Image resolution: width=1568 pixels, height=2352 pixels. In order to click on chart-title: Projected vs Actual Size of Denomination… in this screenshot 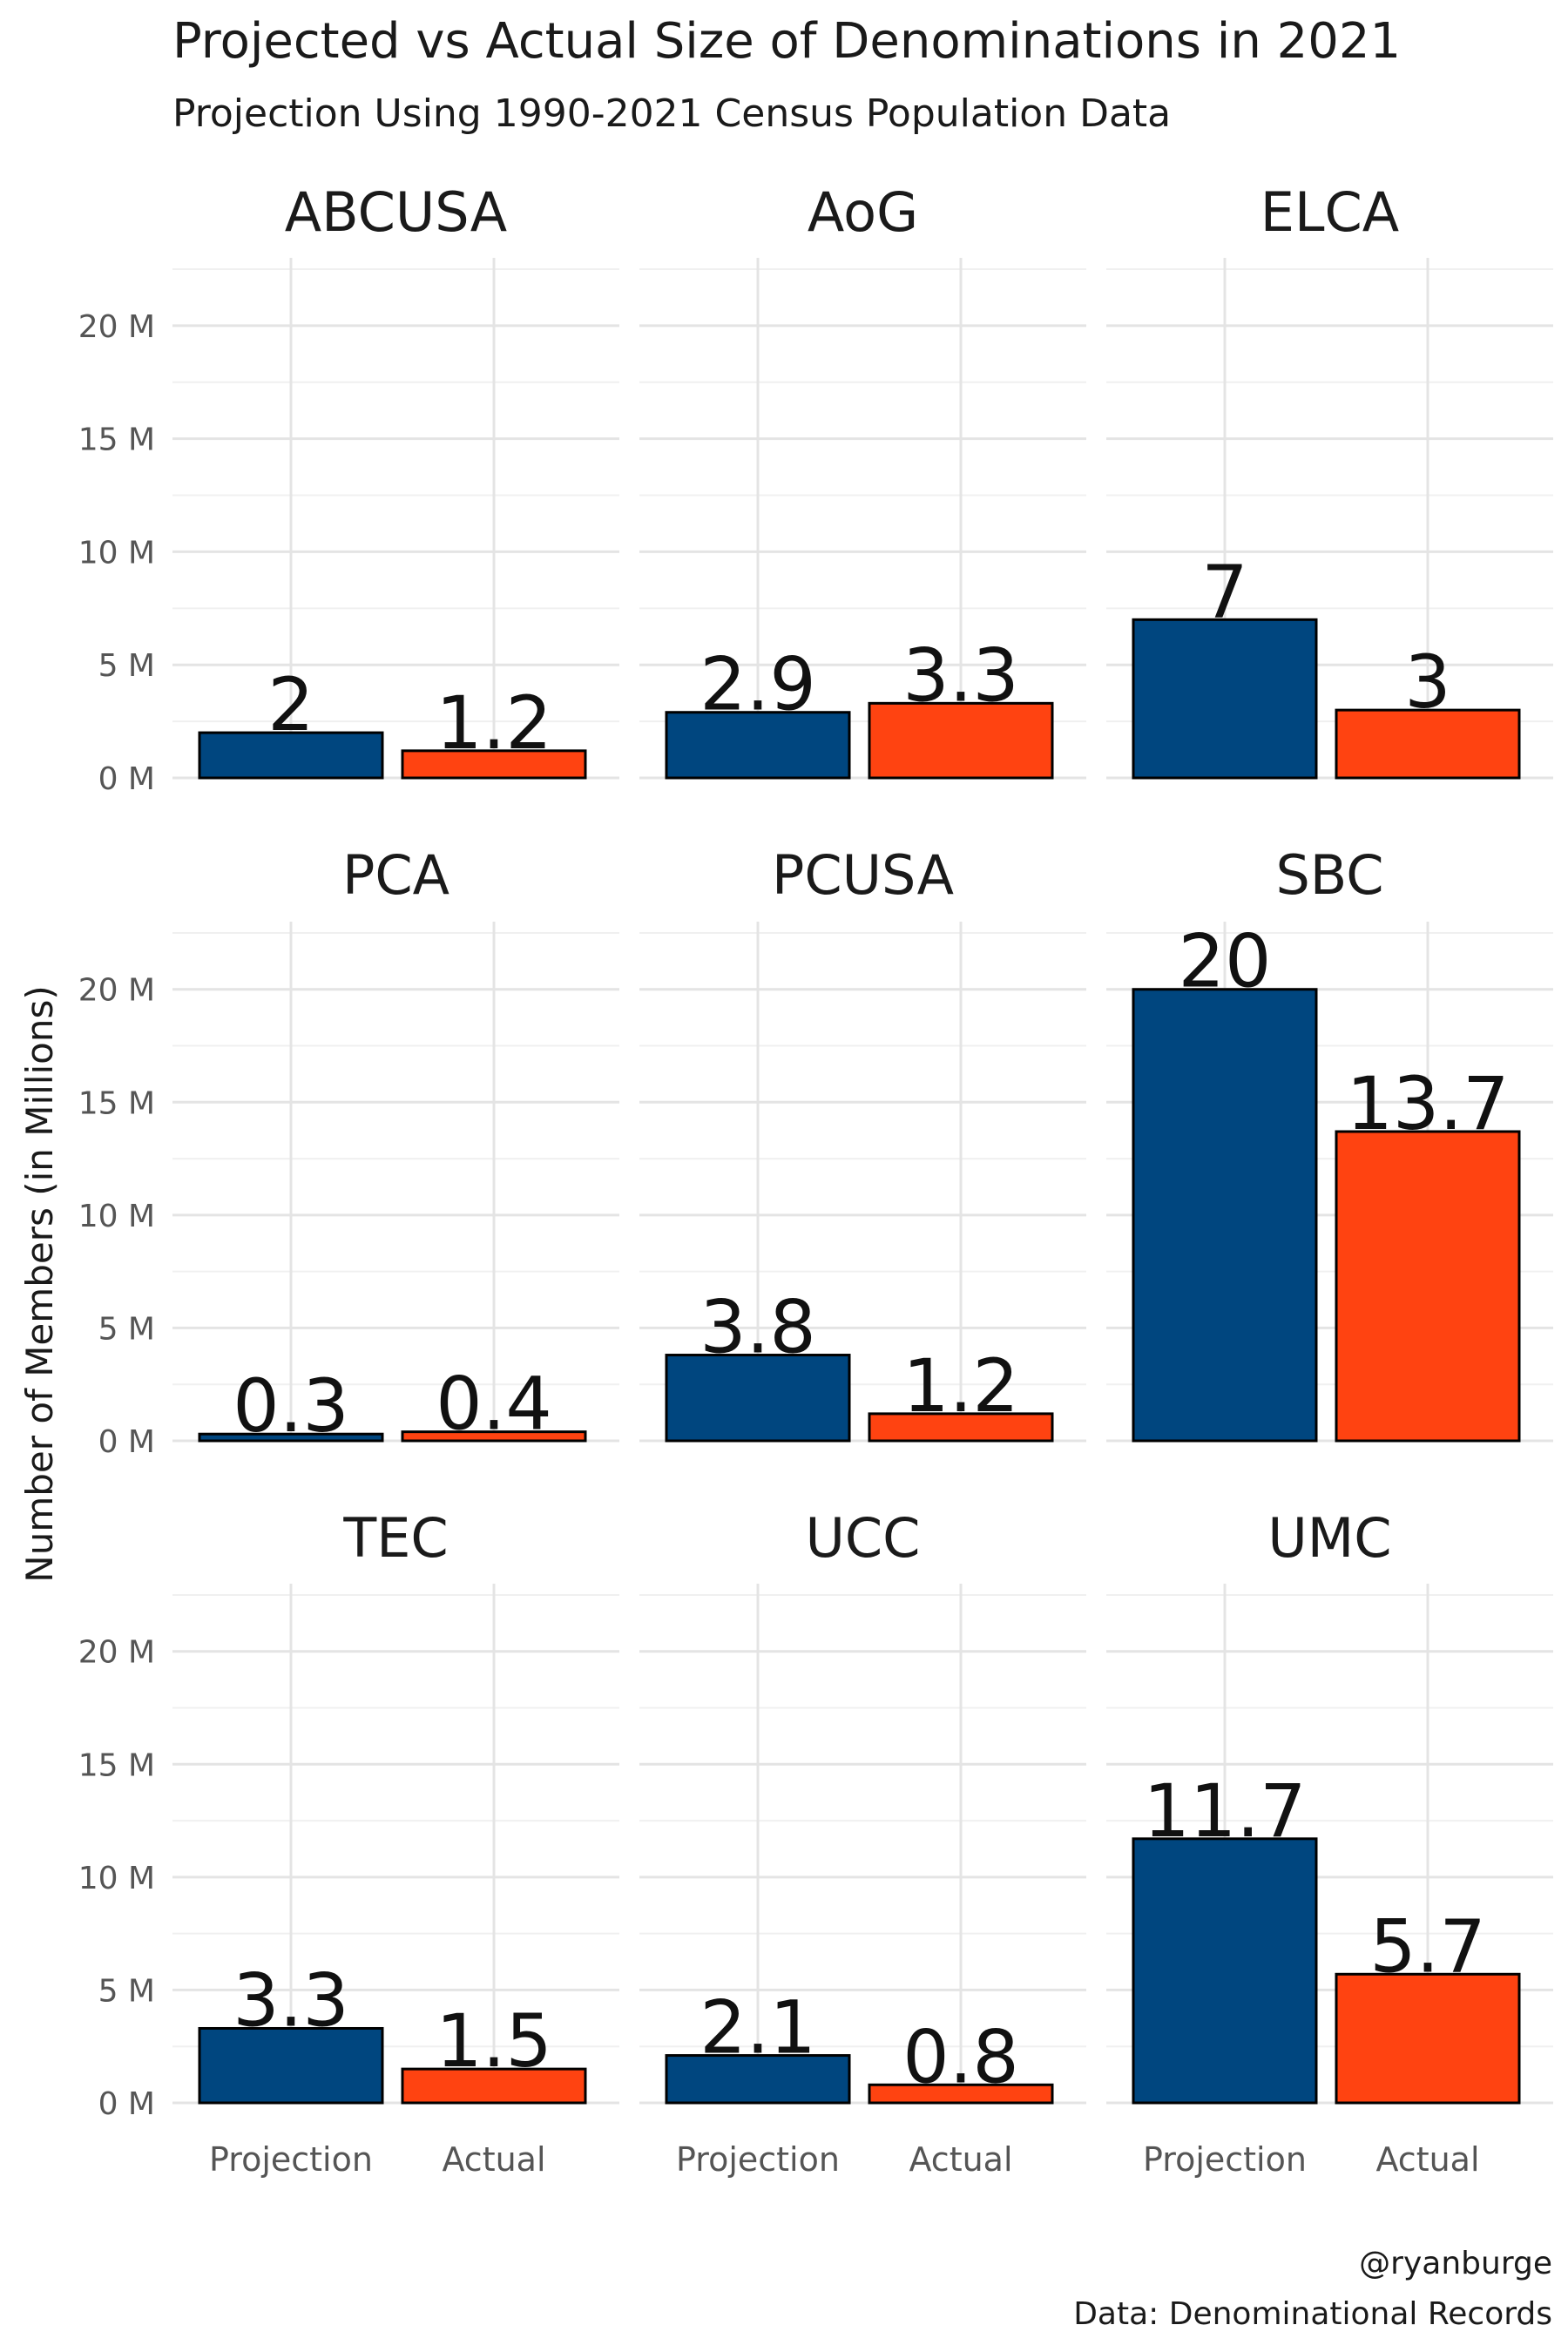, I will do `click(786, 41)`.